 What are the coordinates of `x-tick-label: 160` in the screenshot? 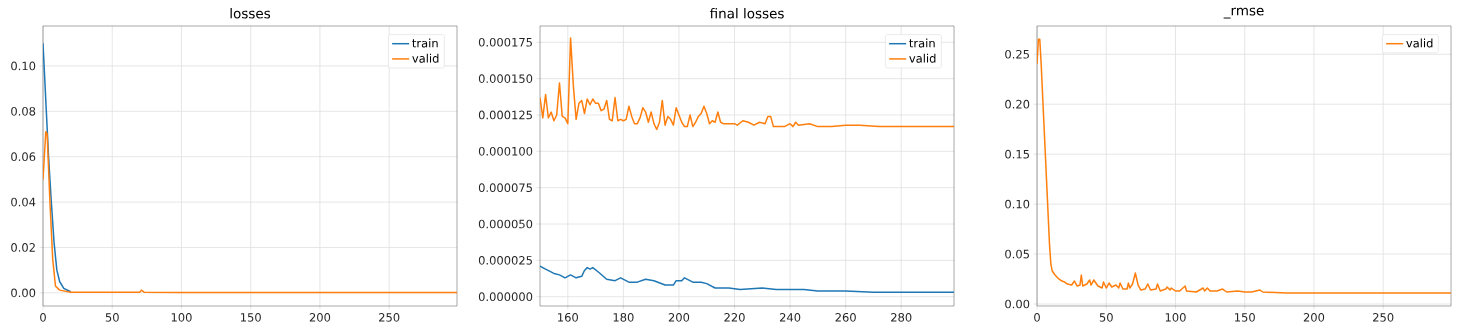 It's located at (568, 317).